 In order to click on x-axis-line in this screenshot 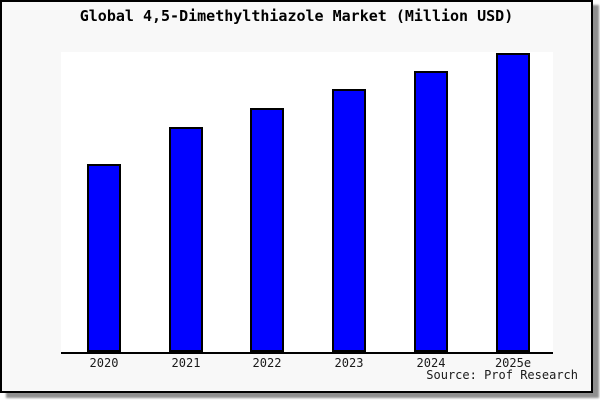, I will do `click(307, 353)`.